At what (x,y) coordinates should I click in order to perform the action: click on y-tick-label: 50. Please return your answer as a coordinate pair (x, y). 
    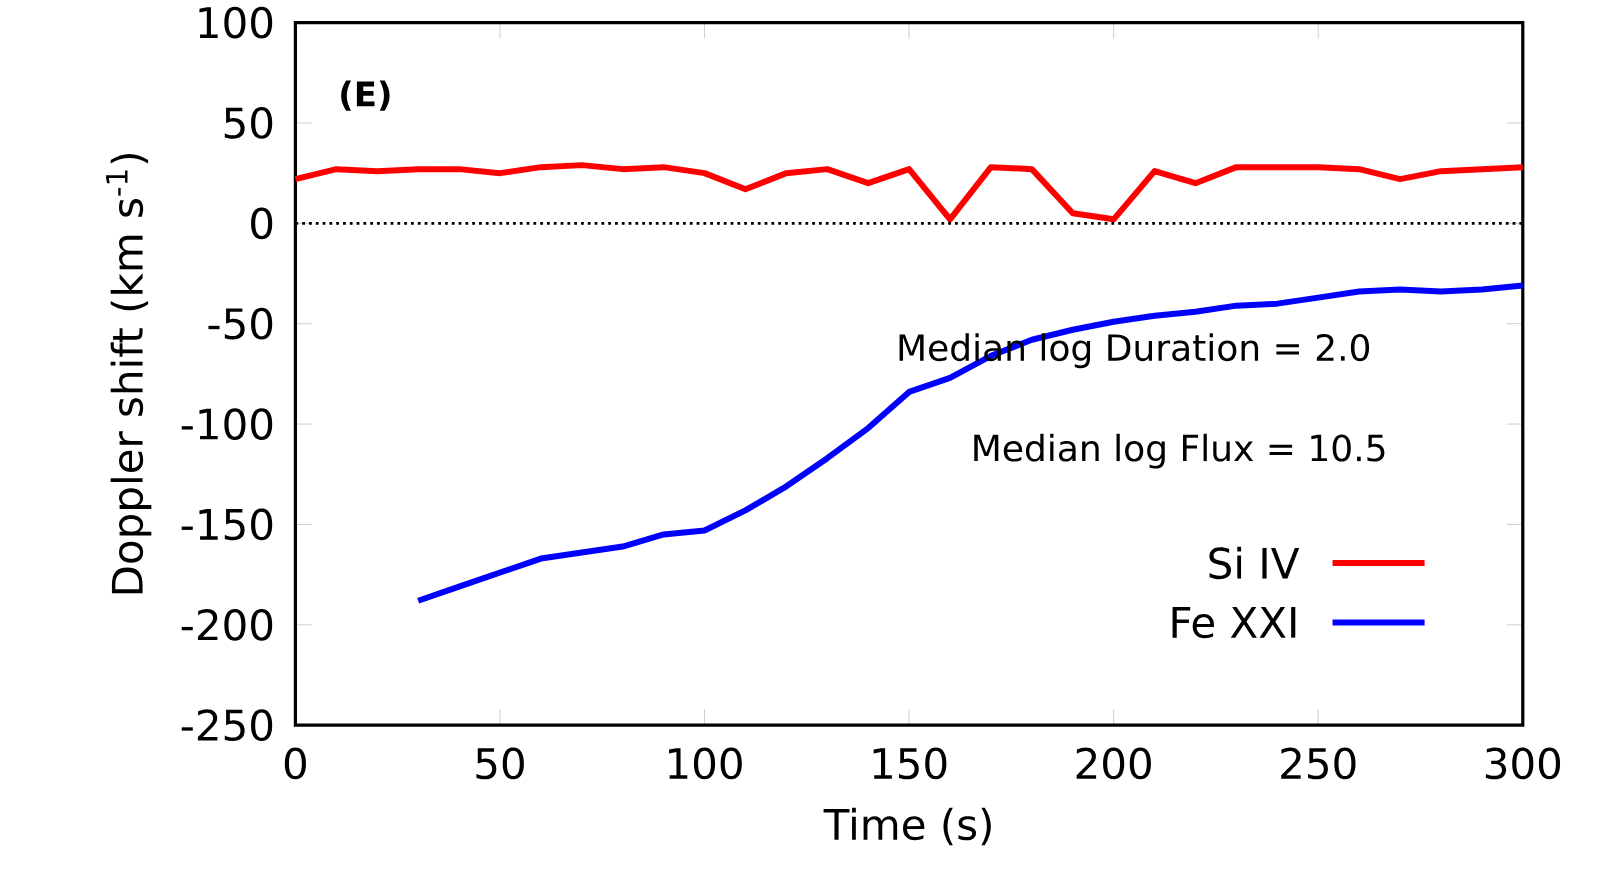
    Looking at the image, I should click on (248, 123).